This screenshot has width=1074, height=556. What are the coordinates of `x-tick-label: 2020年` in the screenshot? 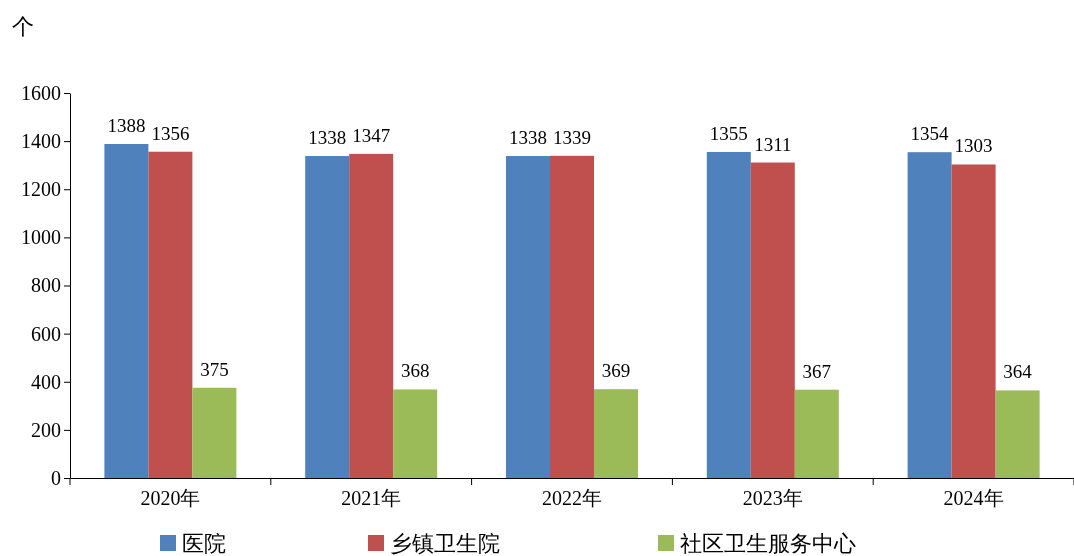 It's located at (170, 498).